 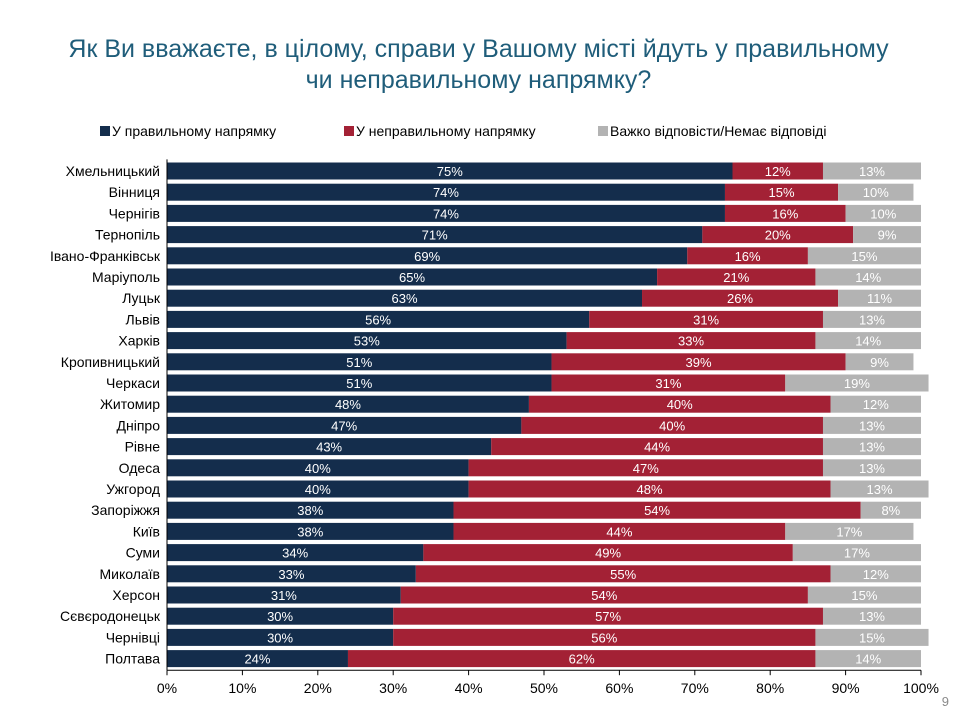 What do you see at coordinates (113, 171) in the screenshot?
I see `category-label: Хмельницький` at bounding box center [113, 171].